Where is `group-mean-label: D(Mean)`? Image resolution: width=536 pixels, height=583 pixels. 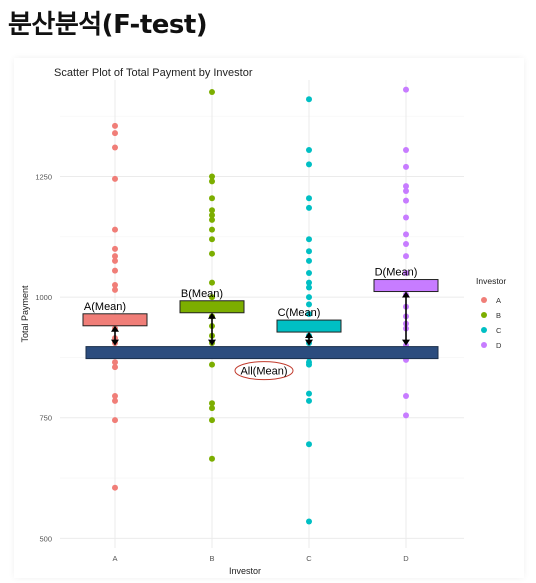 group-mean-label: D(Mean) is located at coordinates (396, 273).